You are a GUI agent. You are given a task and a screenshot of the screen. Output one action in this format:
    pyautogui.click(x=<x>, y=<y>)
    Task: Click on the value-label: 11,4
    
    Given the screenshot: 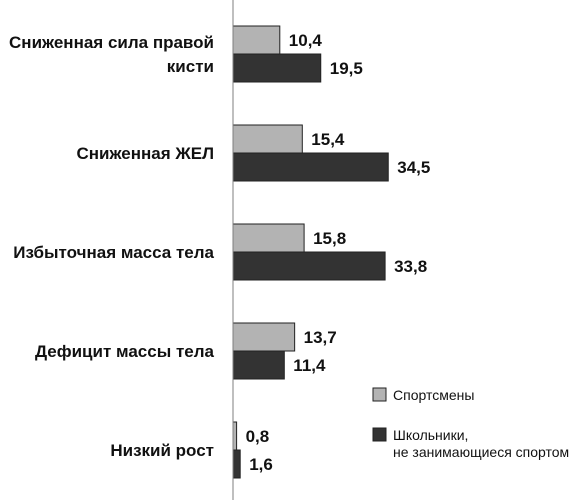 What is the action you would take?
    pyautogui.click(x=309, y=365)
    